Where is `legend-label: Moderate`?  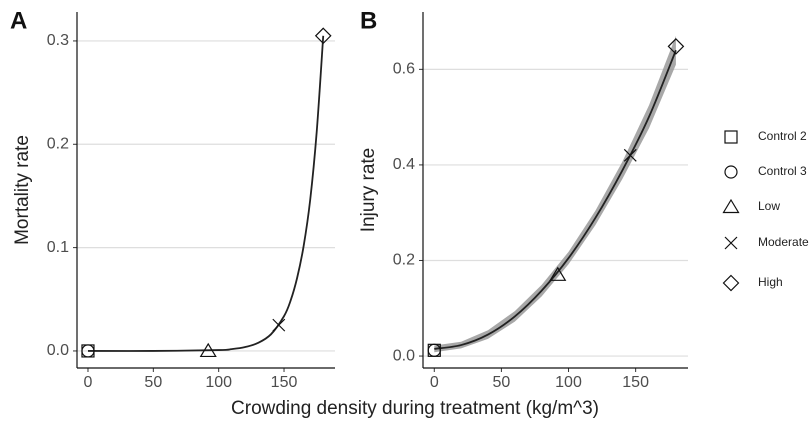
legend-label: Moderate is located at coordinates (783, 242).